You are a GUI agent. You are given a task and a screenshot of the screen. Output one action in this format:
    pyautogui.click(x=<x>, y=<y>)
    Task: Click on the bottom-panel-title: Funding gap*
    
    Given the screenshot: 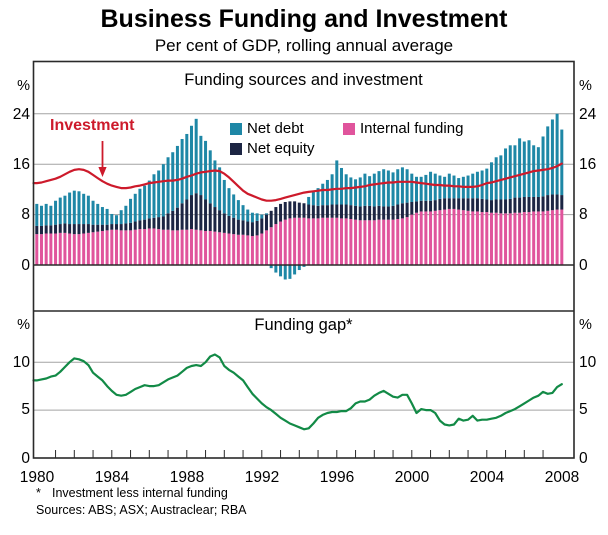 What is the action you would take?
    pyautogui.click(x=303, y=325)
    